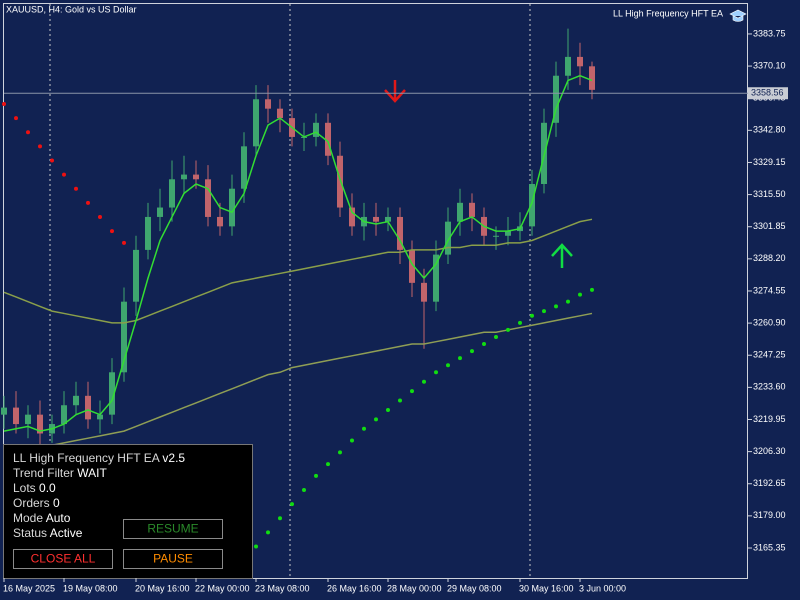 Image resolution: width=800 pixels, height=600 pixels. I want to click on close-all-button: CLOSE ALL, so click(63, 559).